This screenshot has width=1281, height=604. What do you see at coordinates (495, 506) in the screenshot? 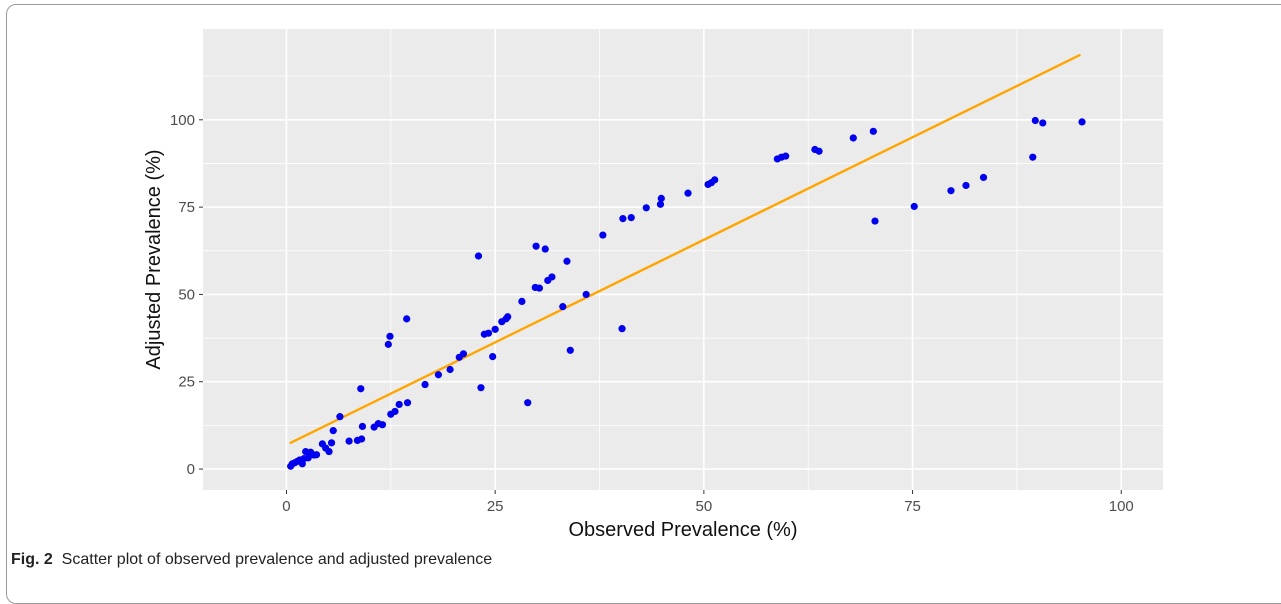
I see `x-tick-label: 25` at bounding box center [495, 506].